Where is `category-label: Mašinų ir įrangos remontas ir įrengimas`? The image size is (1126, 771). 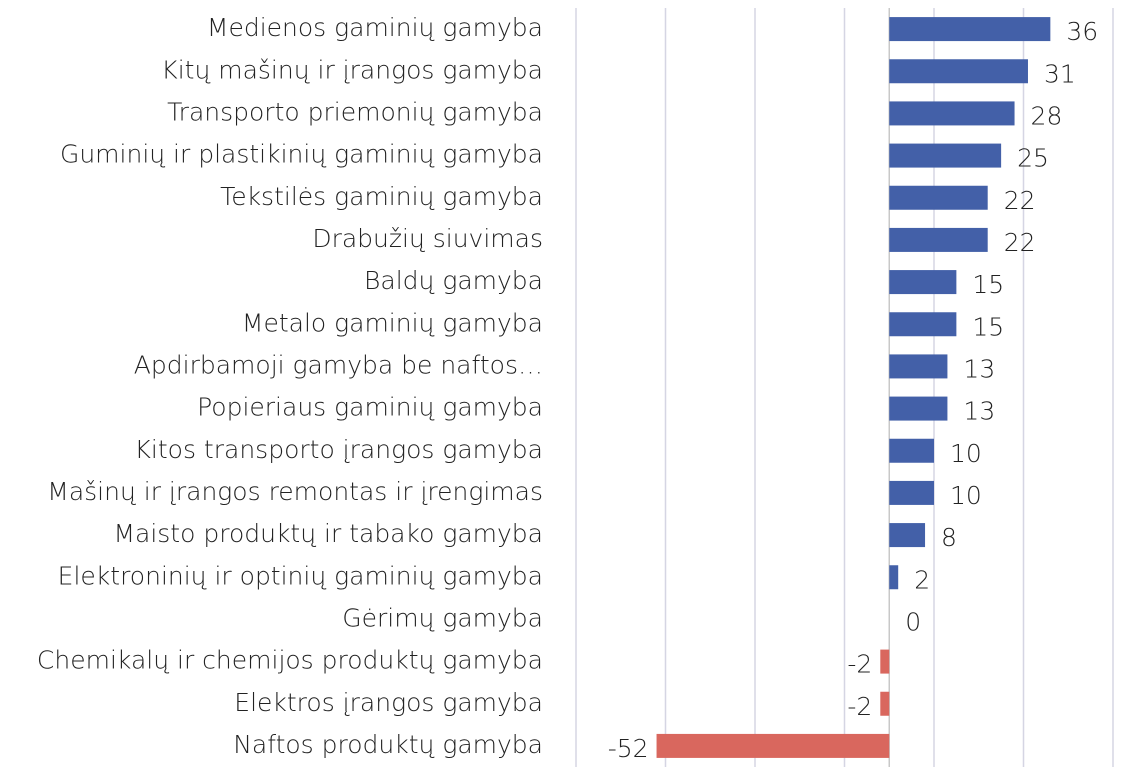 category-label: Mašinų ir įrangos remontas ir įrengimas is located at coordinates (295, 491).